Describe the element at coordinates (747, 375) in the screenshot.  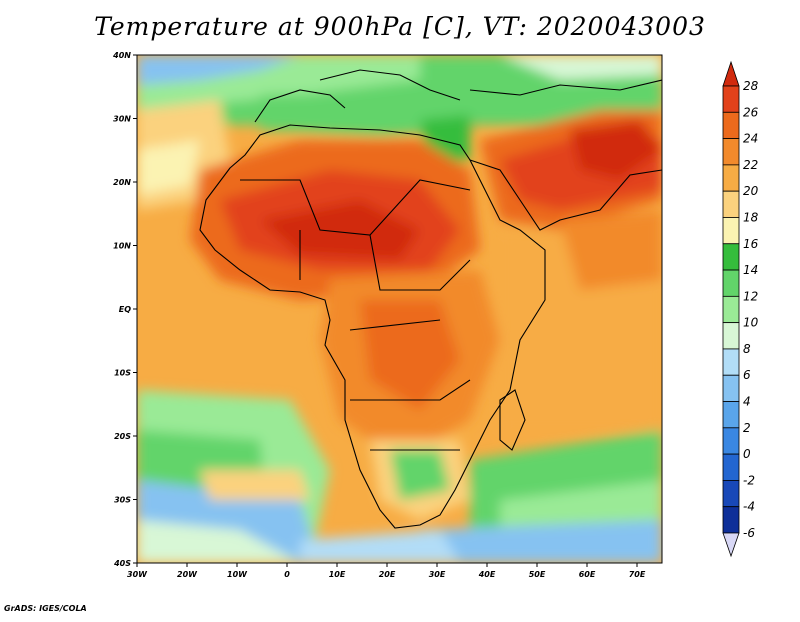
I see `colorbar-label: 6` at that location.